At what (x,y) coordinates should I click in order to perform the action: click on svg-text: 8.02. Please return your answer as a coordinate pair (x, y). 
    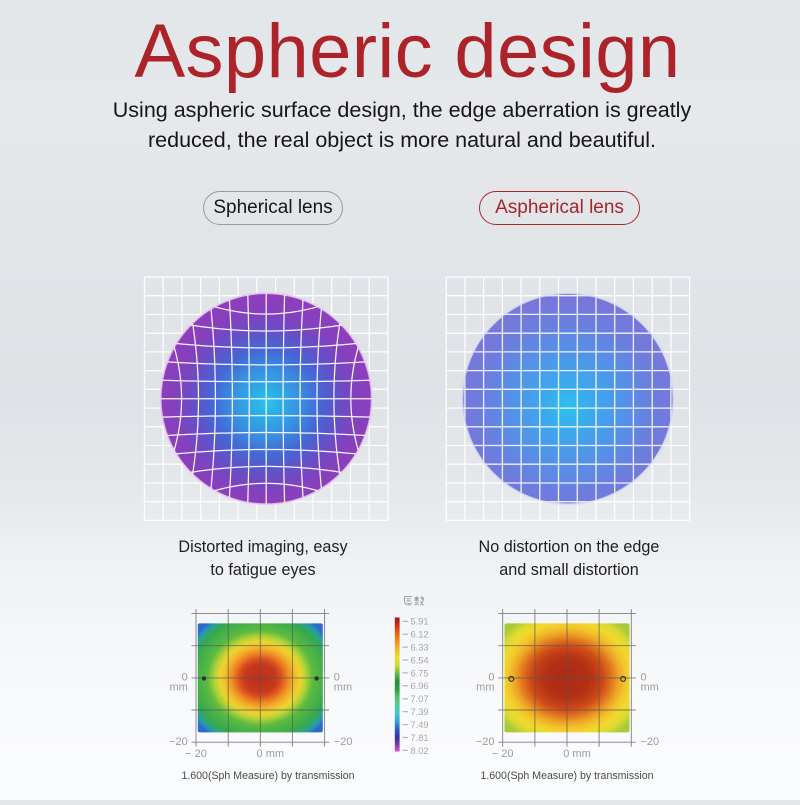
    Looking at the image, I should click on (420, 751).